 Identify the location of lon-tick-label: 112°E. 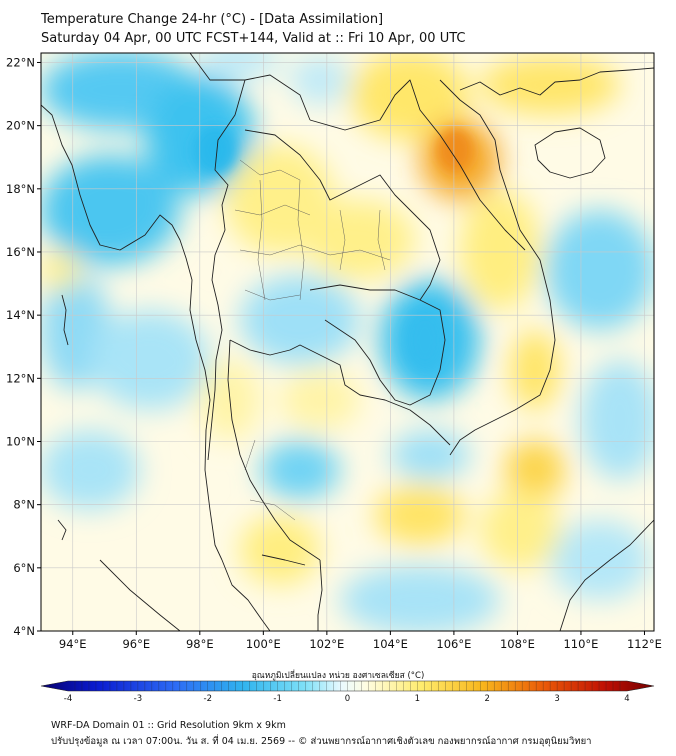
(644, 644).